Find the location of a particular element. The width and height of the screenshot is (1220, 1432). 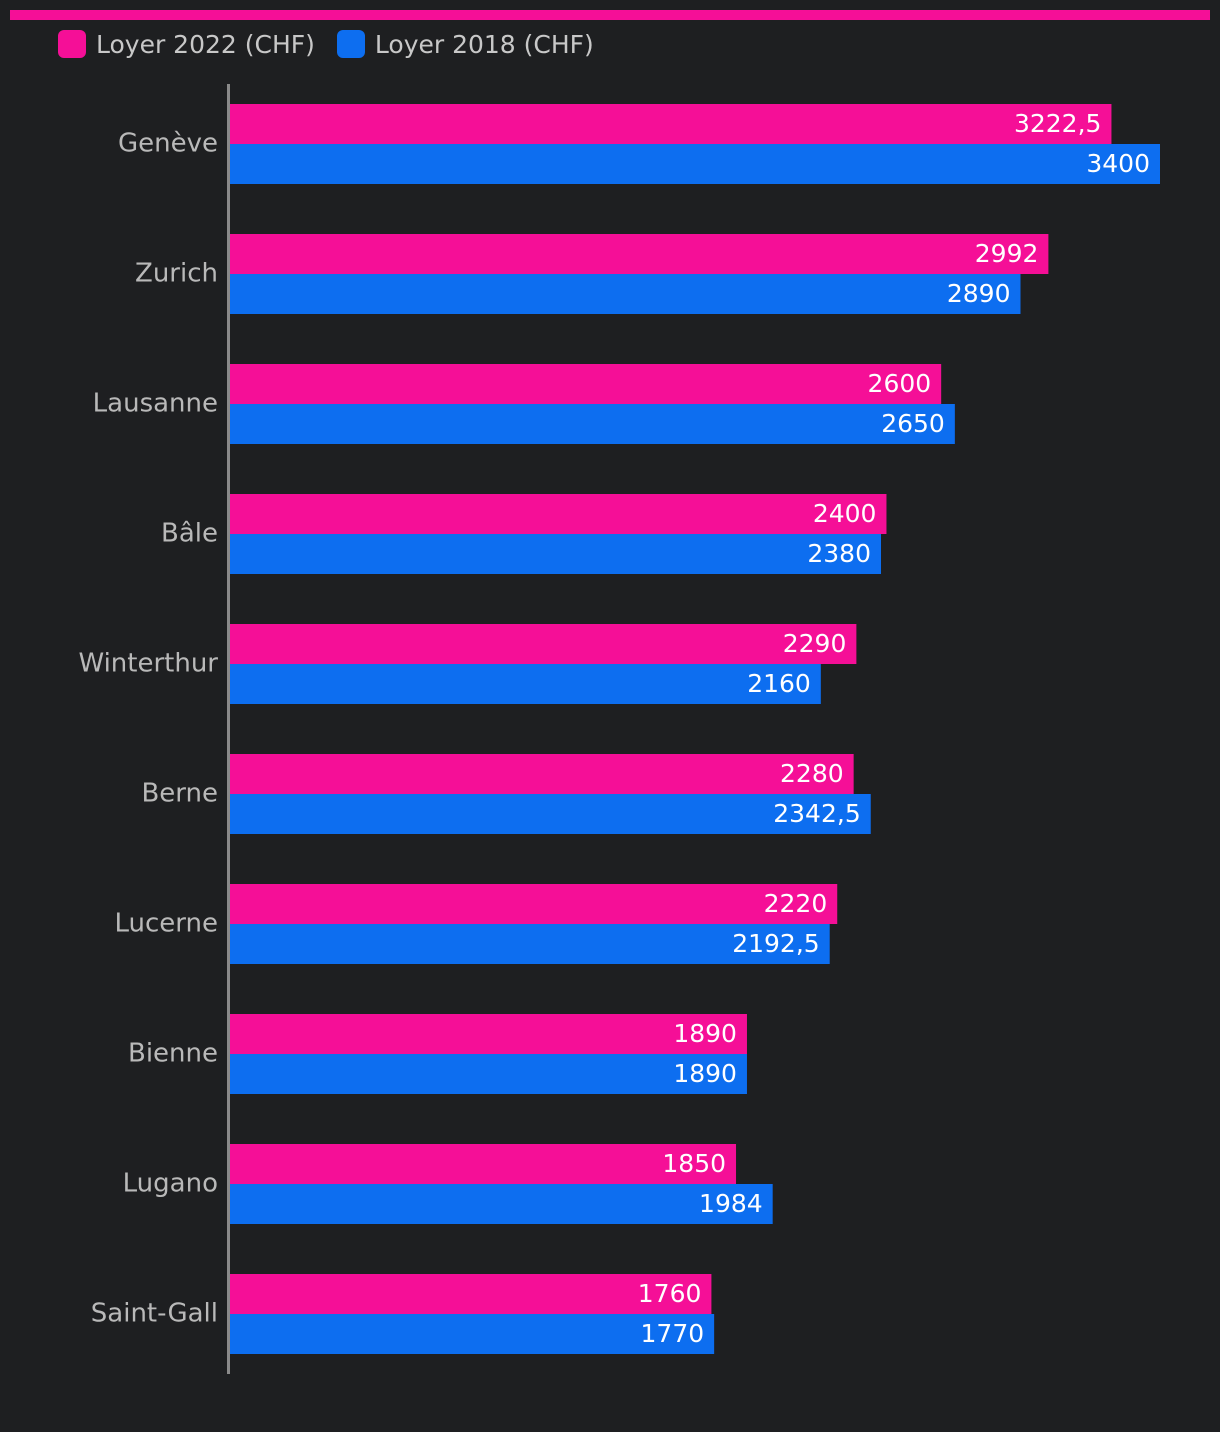

legend: Loyer 2022 (CHF) Loyer 2018 (CHF) is located at coordinates (337, 44).